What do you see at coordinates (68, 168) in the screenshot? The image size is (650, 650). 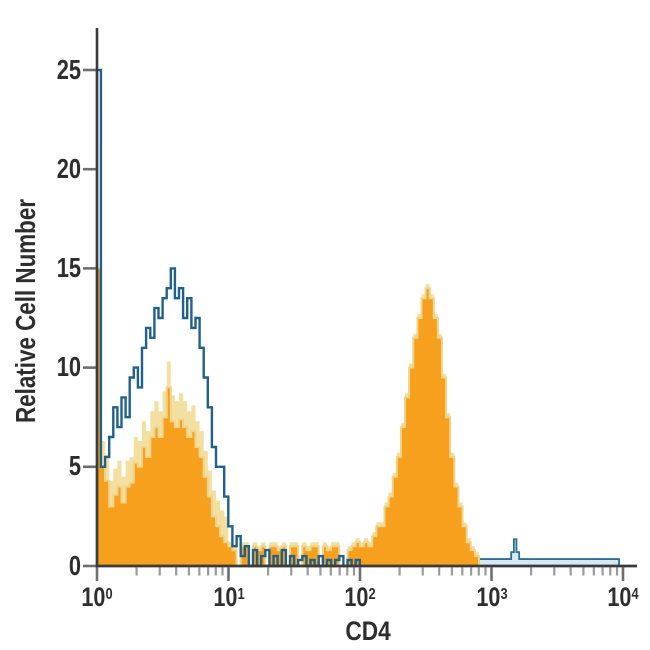 I see `y-tick-label-20: 20` at bounding box center [68, 168].